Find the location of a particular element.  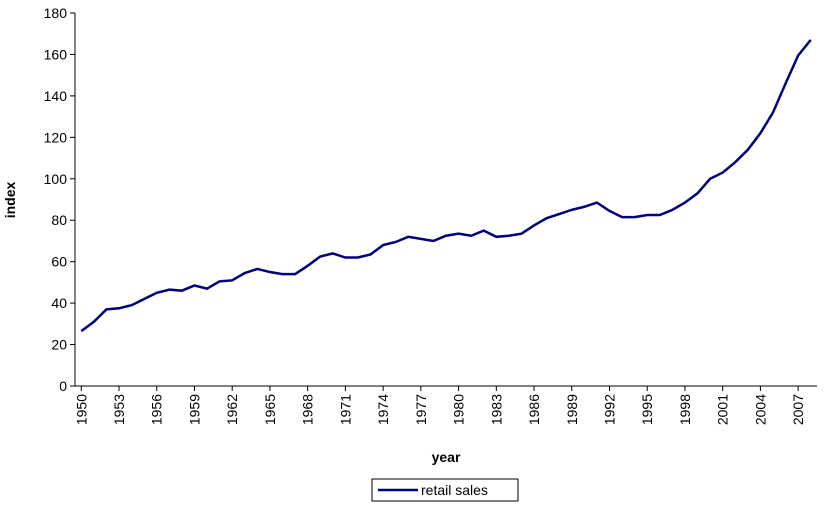

x-tick-label: 1977 is located at coordinates (421, 409).